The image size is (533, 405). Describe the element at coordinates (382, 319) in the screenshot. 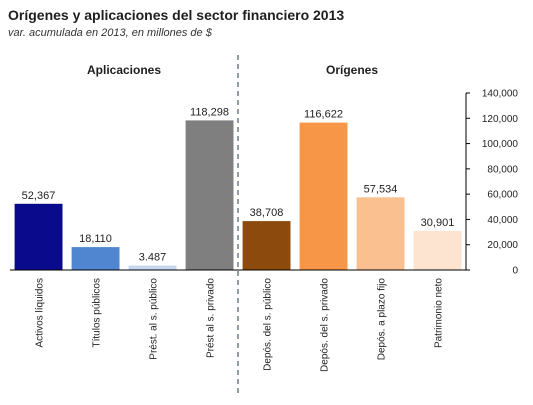

I see `category-label-6: Depós. a plazo fijo` at that location.